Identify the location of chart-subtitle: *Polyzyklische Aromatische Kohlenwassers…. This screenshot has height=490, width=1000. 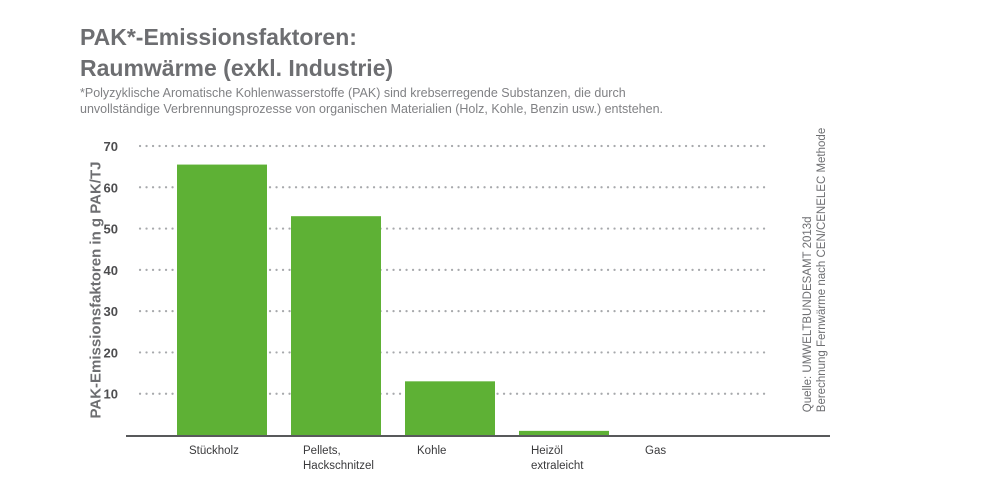
(440, 101).